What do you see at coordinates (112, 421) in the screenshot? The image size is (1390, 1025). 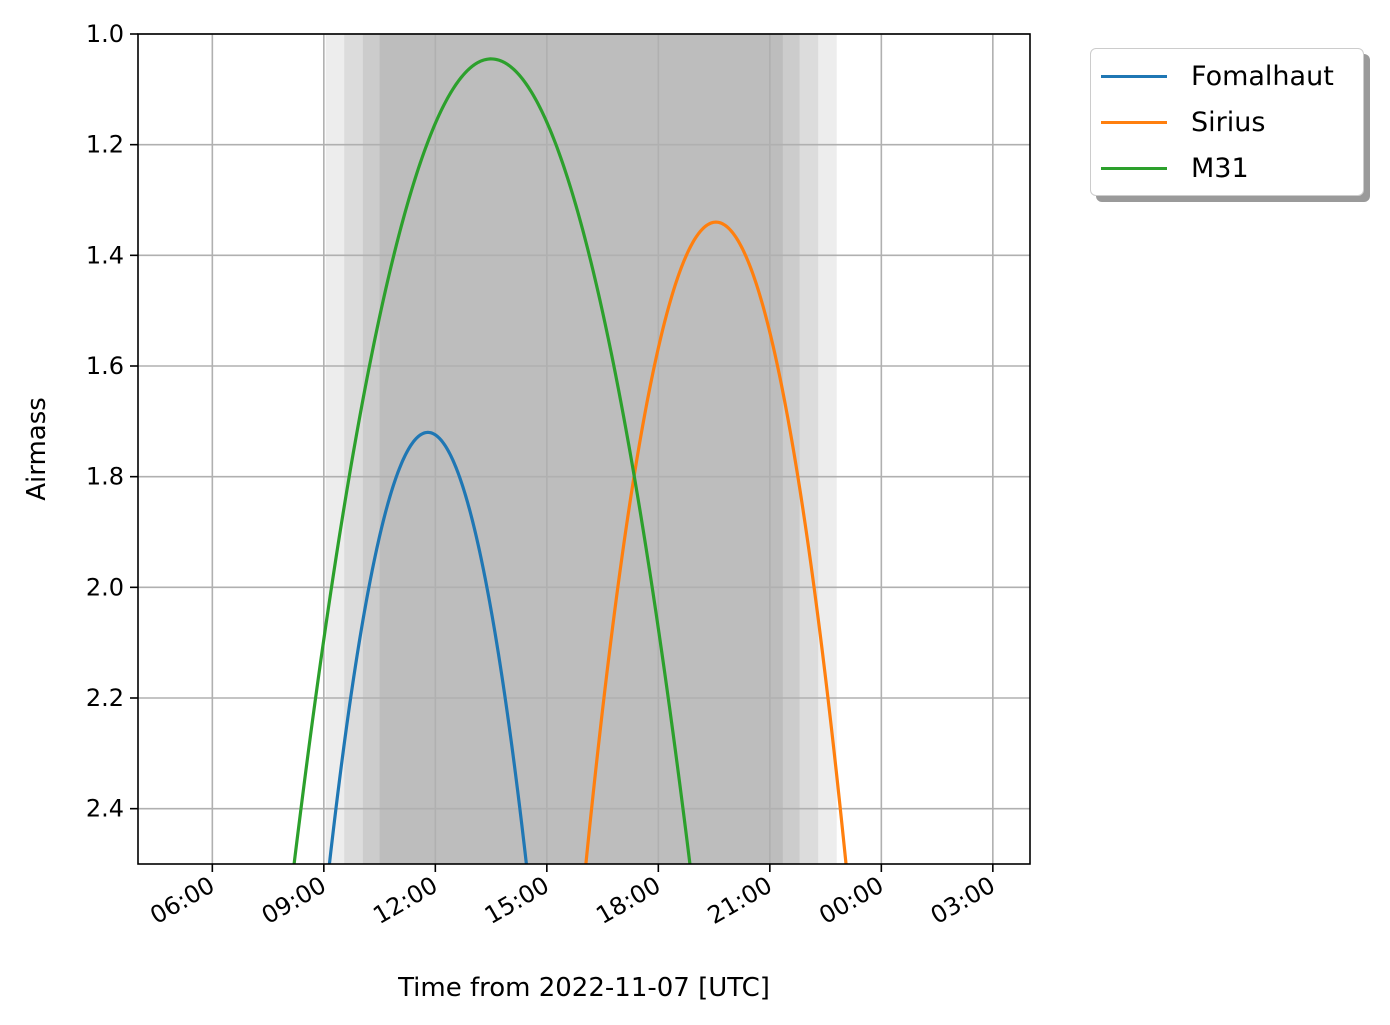 I see `y-axis-ticks: 1.0 1.2 1.4 1.6 1.8 2.0 2.2 2.4` at bounding box center [112, 421].